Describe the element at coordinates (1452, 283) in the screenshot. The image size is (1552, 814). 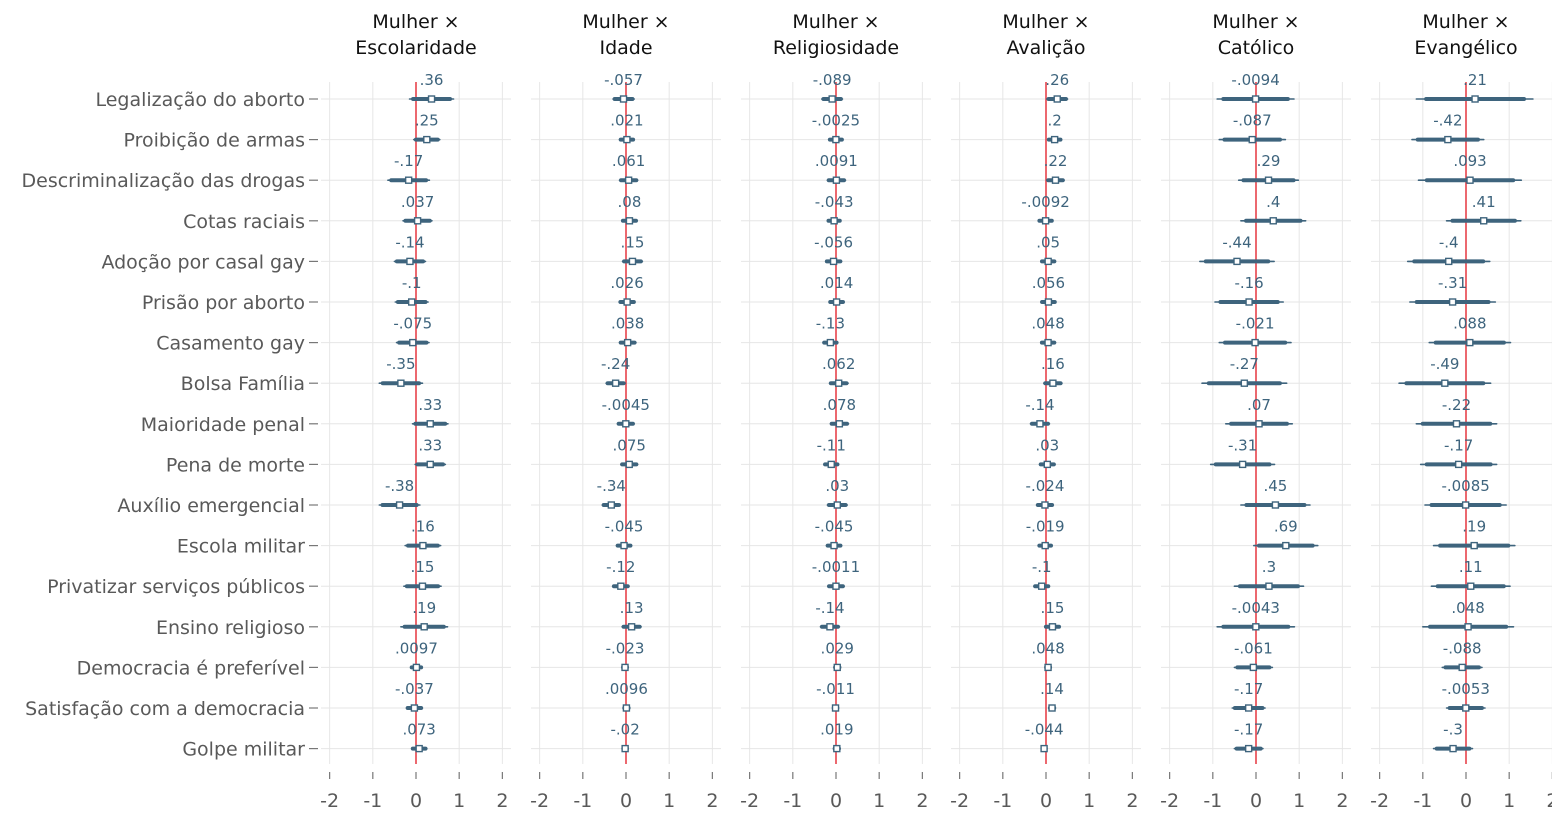
I see `data-label: -.31` at that location.